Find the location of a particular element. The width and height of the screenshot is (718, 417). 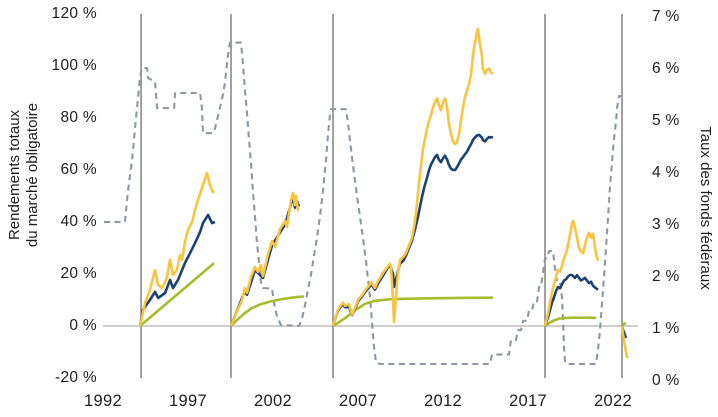

right-axis-tick-3: 3 % is located at coordinates (666, 224).